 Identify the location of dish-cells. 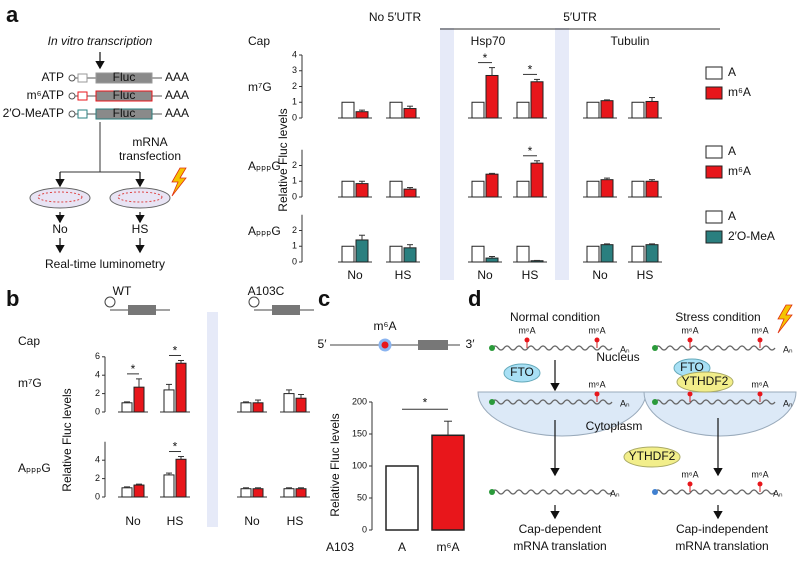
(140, 197).